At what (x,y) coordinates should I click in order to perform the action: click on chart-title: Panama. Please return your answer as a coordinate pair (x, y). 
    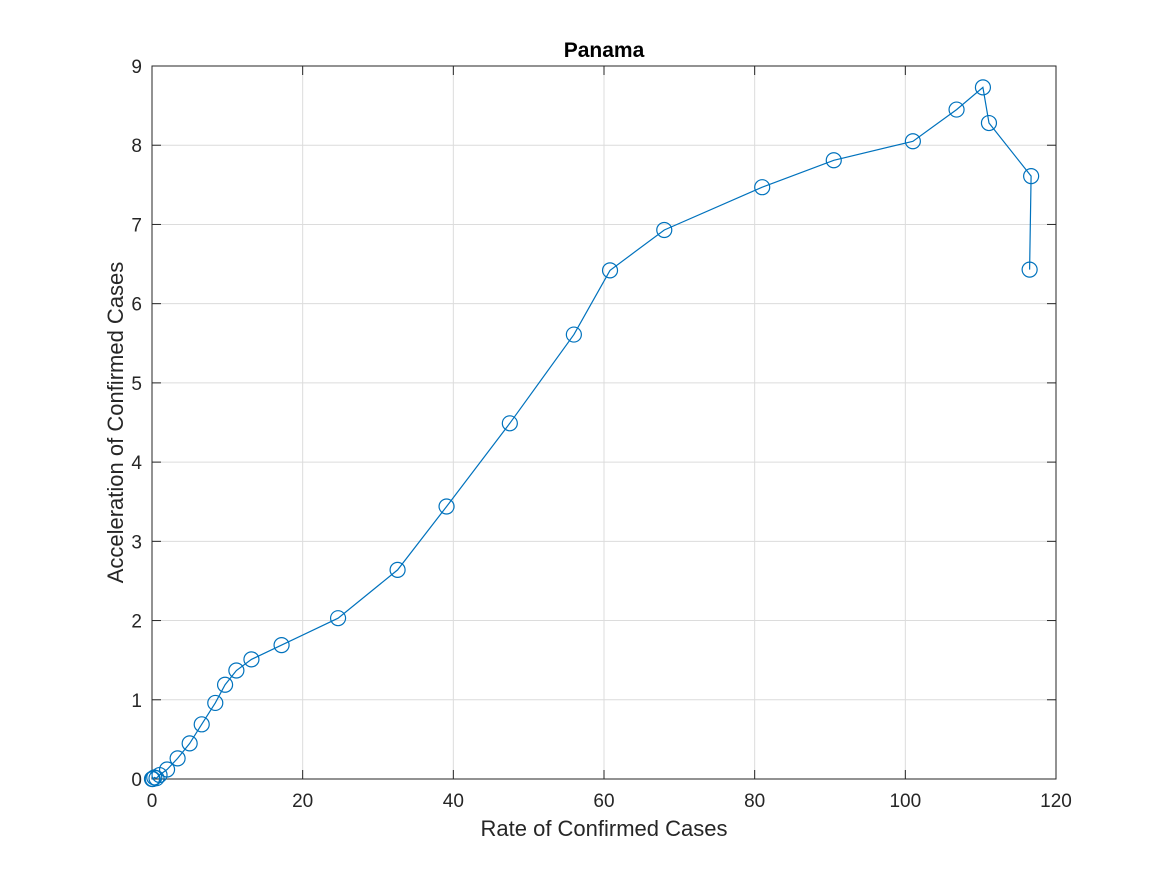
    Looking at the image, I should click on (604, 50).